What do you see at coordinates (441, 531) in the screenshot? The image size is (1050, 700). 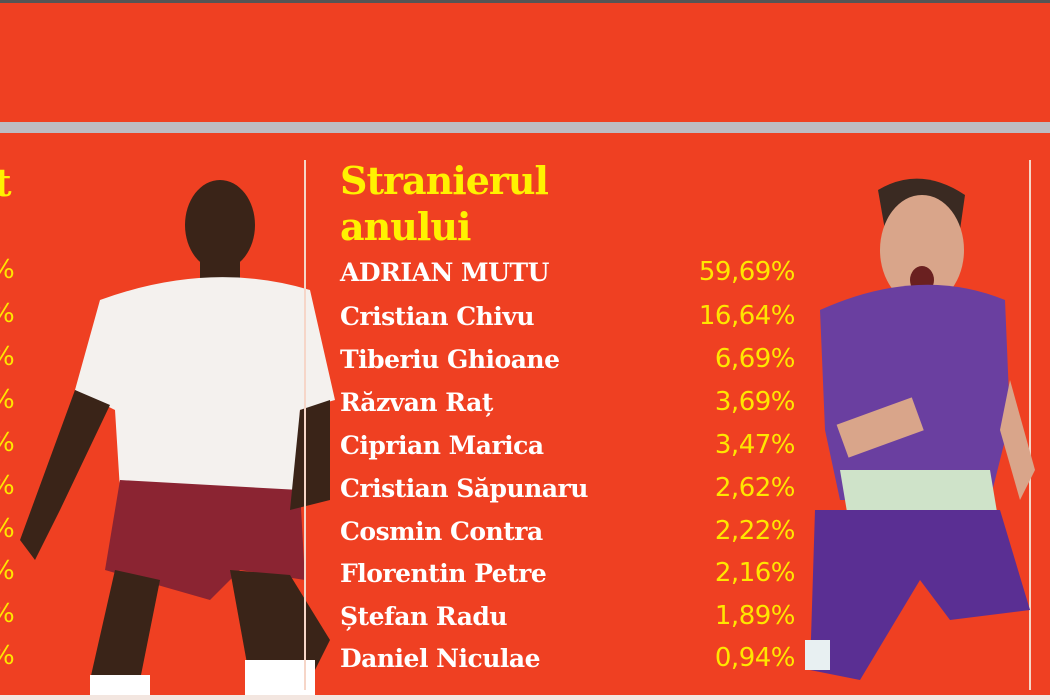 I see `player-name: Cosmin Contra` at bounding box center [441, 531].